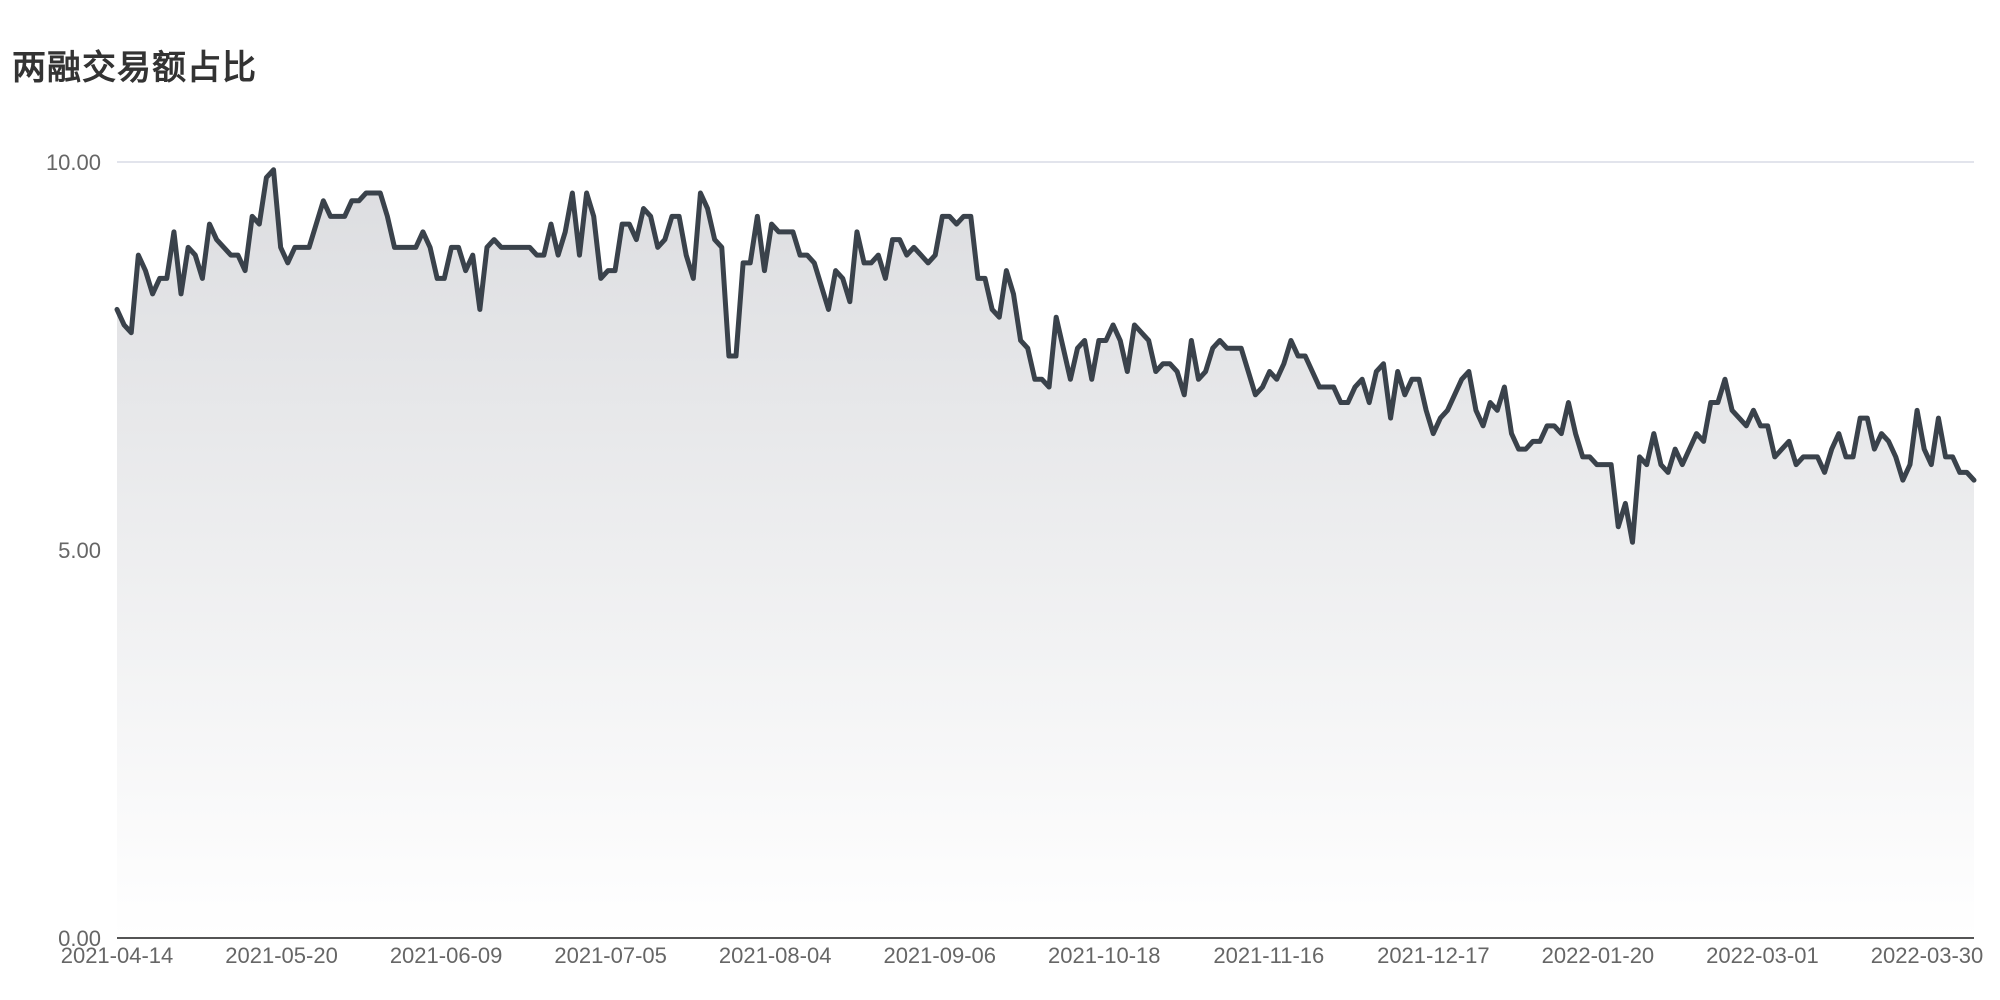 The height and width of the screenshot is (1000, 2000). I want to click on x-tick-label: 2022-03-01, so click(1762, 955).